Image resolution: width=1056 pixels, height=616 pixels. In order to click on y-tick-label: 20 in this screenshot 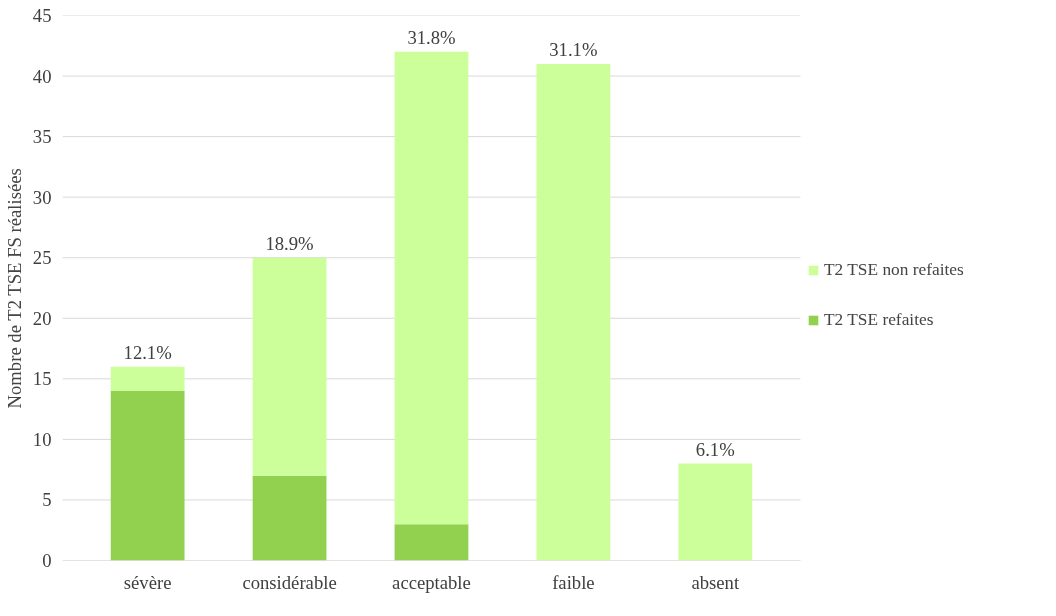, I will do `click(42, 318)`.